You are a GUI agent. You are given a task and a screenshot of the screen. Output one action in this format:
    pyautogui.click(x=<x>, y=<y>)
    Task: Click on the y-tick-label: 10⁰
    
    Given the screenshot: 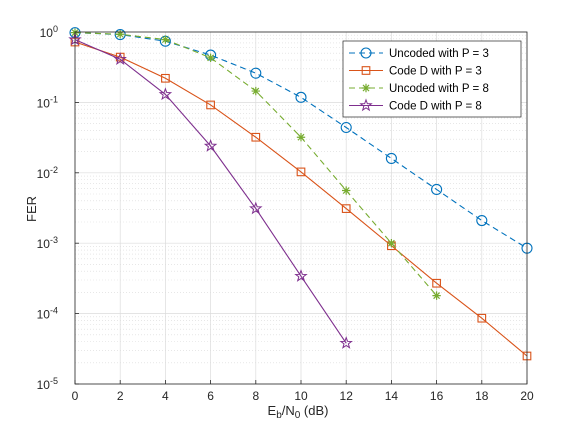 What is the action you would take?
    pyautogui.click(x=49, y=32)
    